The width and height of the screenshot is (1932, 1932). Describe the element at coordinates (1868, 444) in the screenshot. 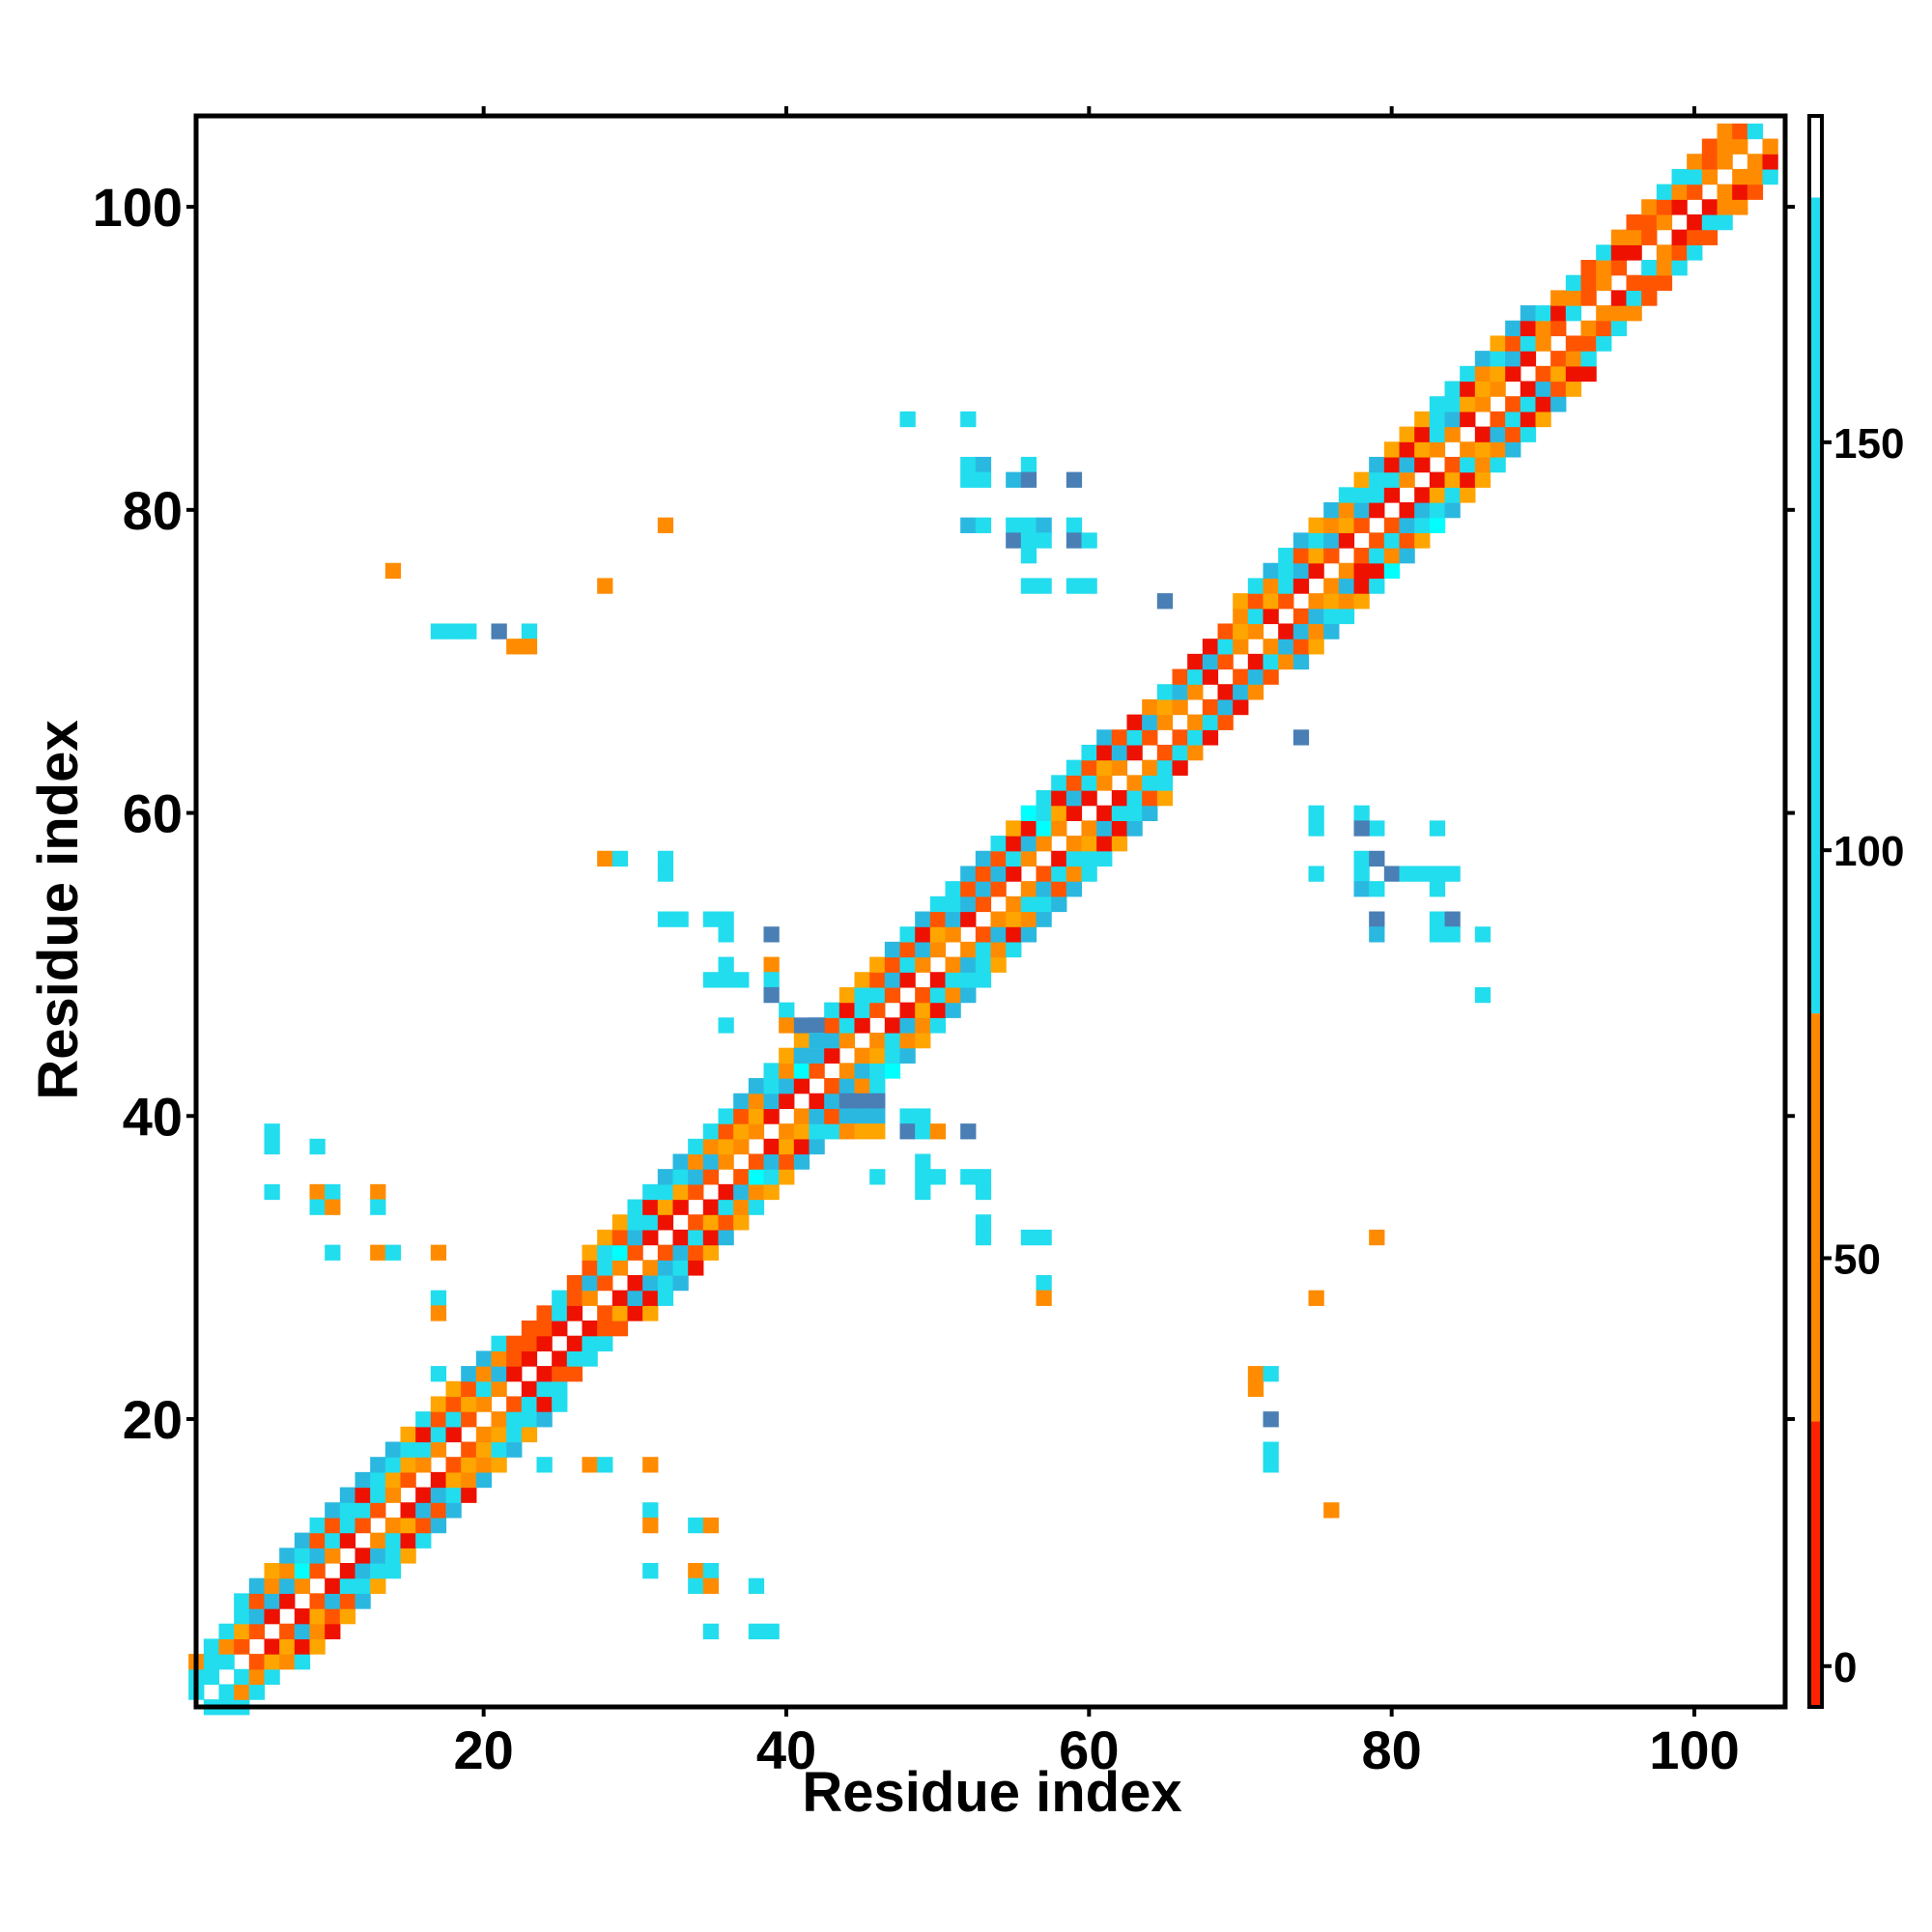

I see `colorbar-tick-label: 150` at that location.